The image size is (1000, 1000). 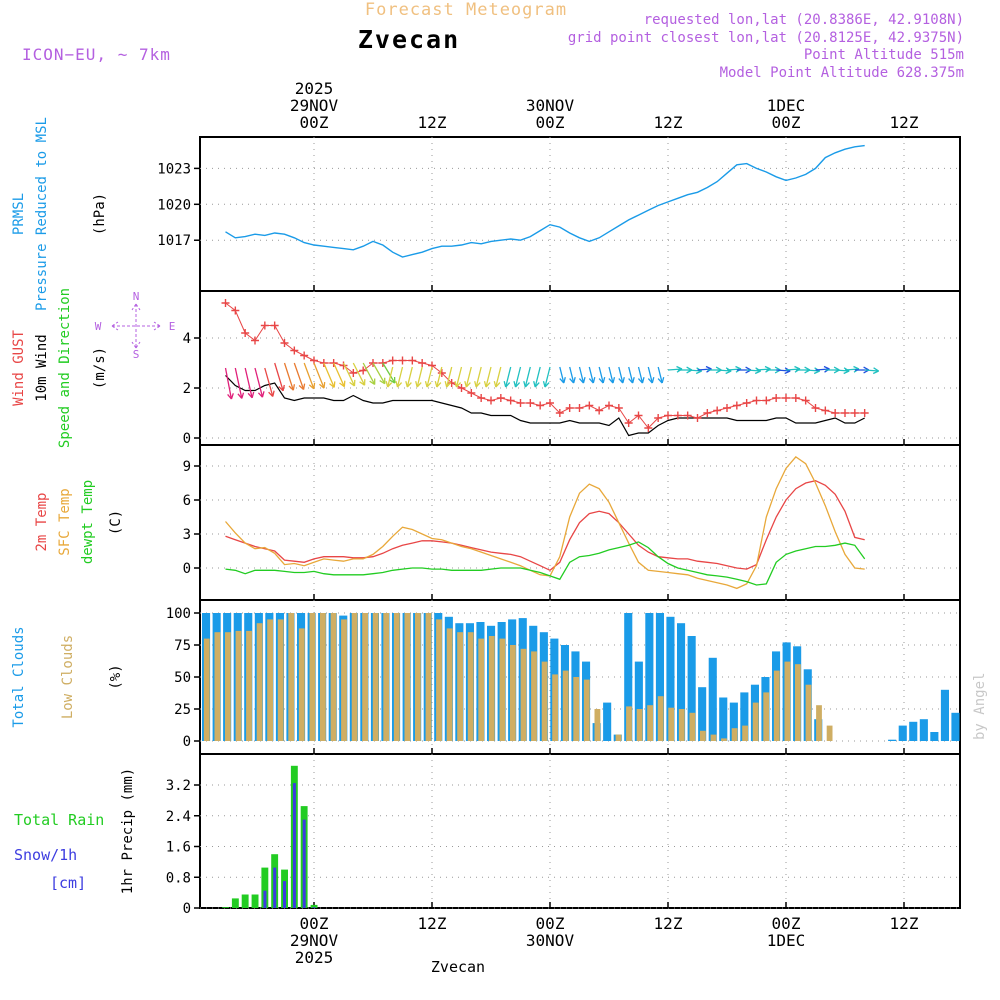 I want to click on precip-series-labels: Total Rain Snow/1h [cm], so click(x=59, y=851).